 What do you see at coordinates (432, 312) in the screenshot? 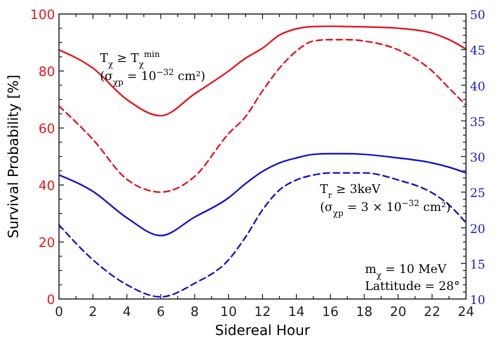
I see `x-tick-label: 22` at bounding box center [432, 312].